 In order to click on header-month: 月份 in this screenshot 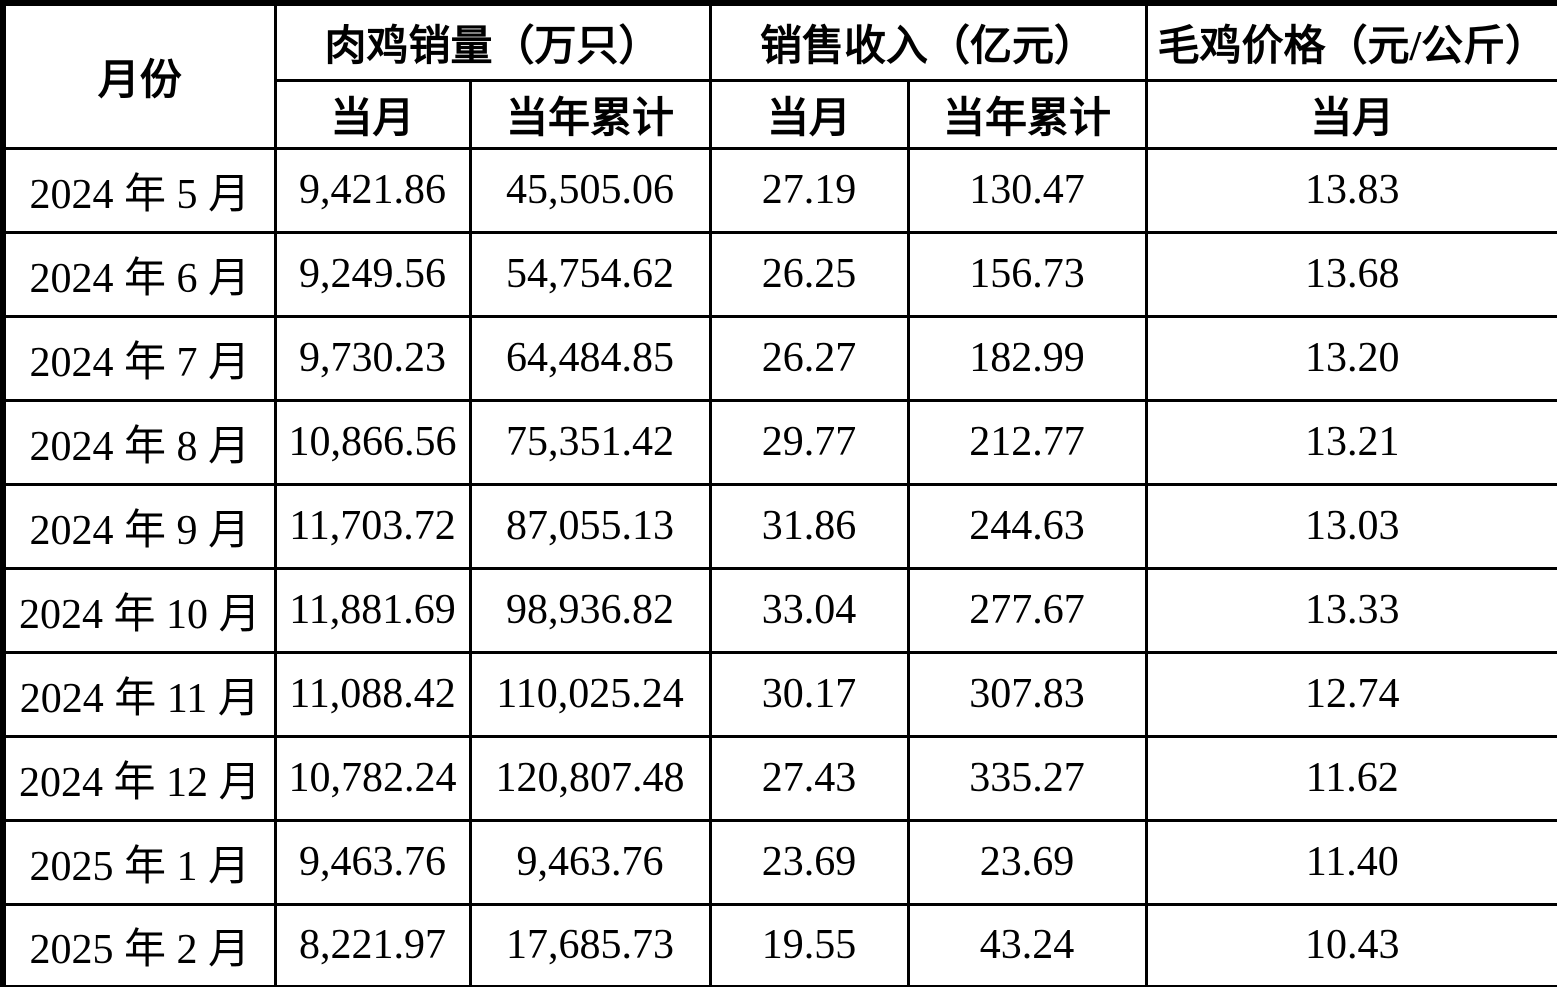, I will do `click(139, 75)`.